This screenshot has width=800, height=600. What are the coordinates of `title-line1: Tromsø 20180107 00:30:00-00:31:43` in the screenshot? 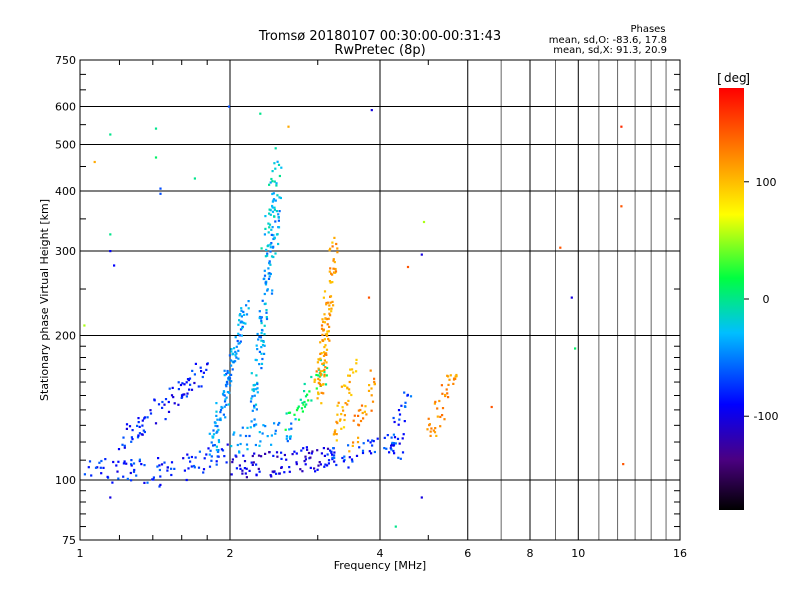 It's located at (379, 36).